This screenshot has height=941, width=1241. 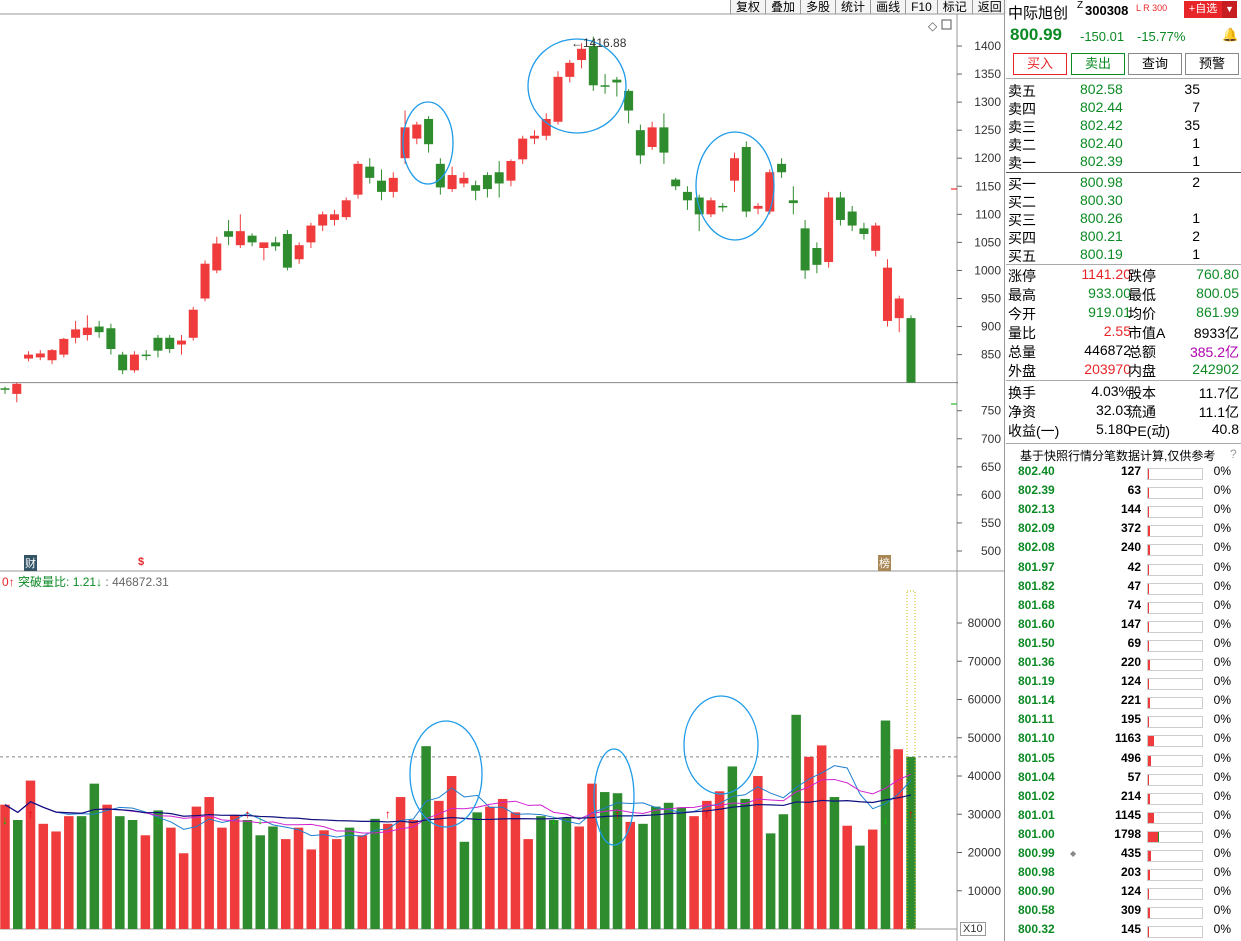 What do you see at coordinates (1123, 817) in the screenshot?
I see `tick-row: 801.01 1145 0%` at bounding box center [1123, 817].